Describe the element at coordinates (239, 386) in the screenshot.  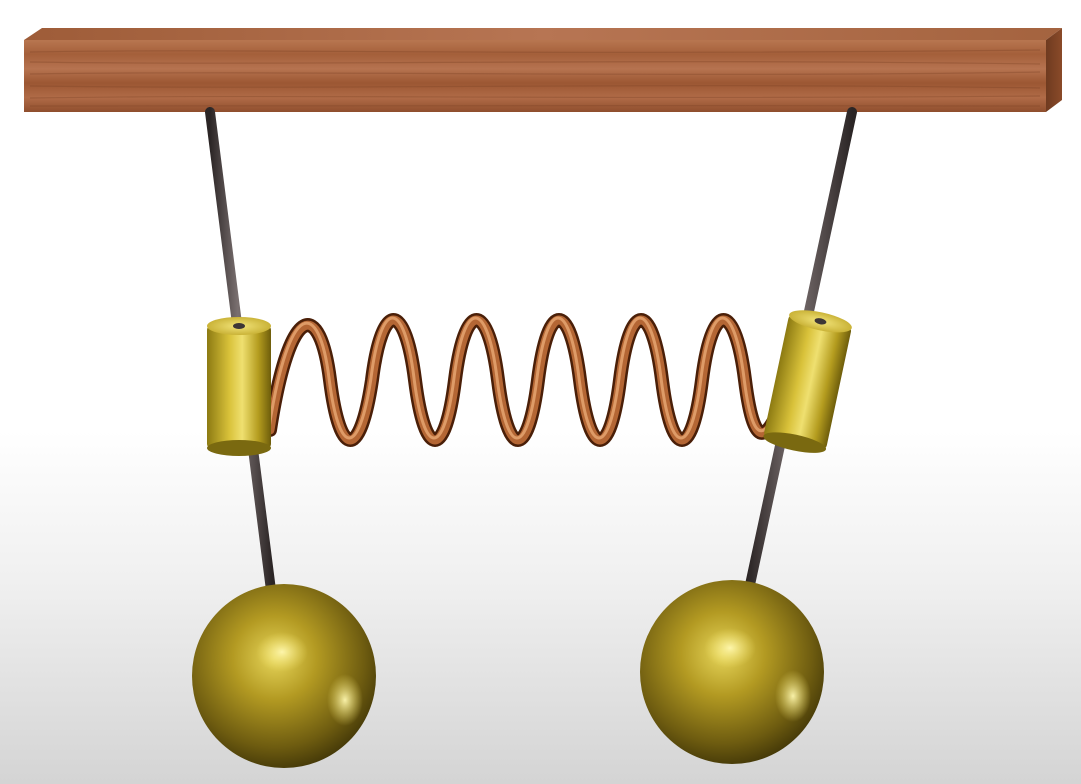
I see `left-collar` at that location.